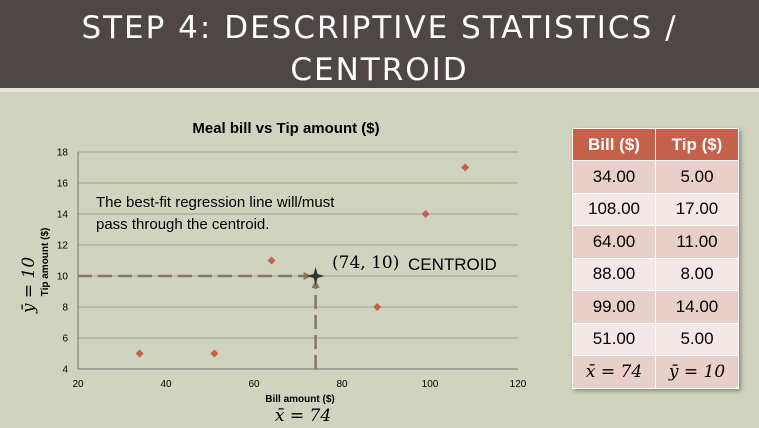 This screenshot has height=428, width=759. What do you see at coordinates (63, 184) in the screenshot?
I see `y-tick-label: 16` at bounding box center [63, 184].